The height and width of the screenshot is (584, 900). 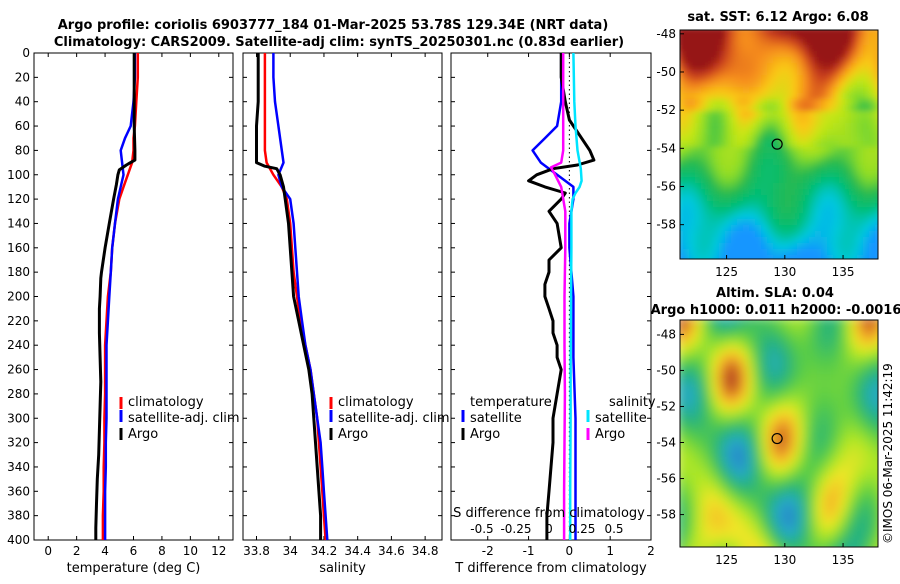 I want to click on map-y-tick-label: -56, so click(x=666, y=479).